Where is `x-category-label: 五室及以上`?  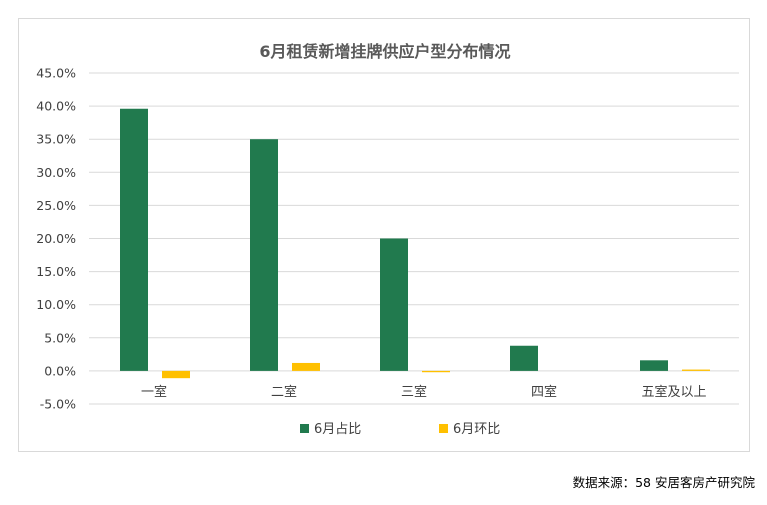
x-category-label: 五室及以上 is located at coordinates (673, 392).